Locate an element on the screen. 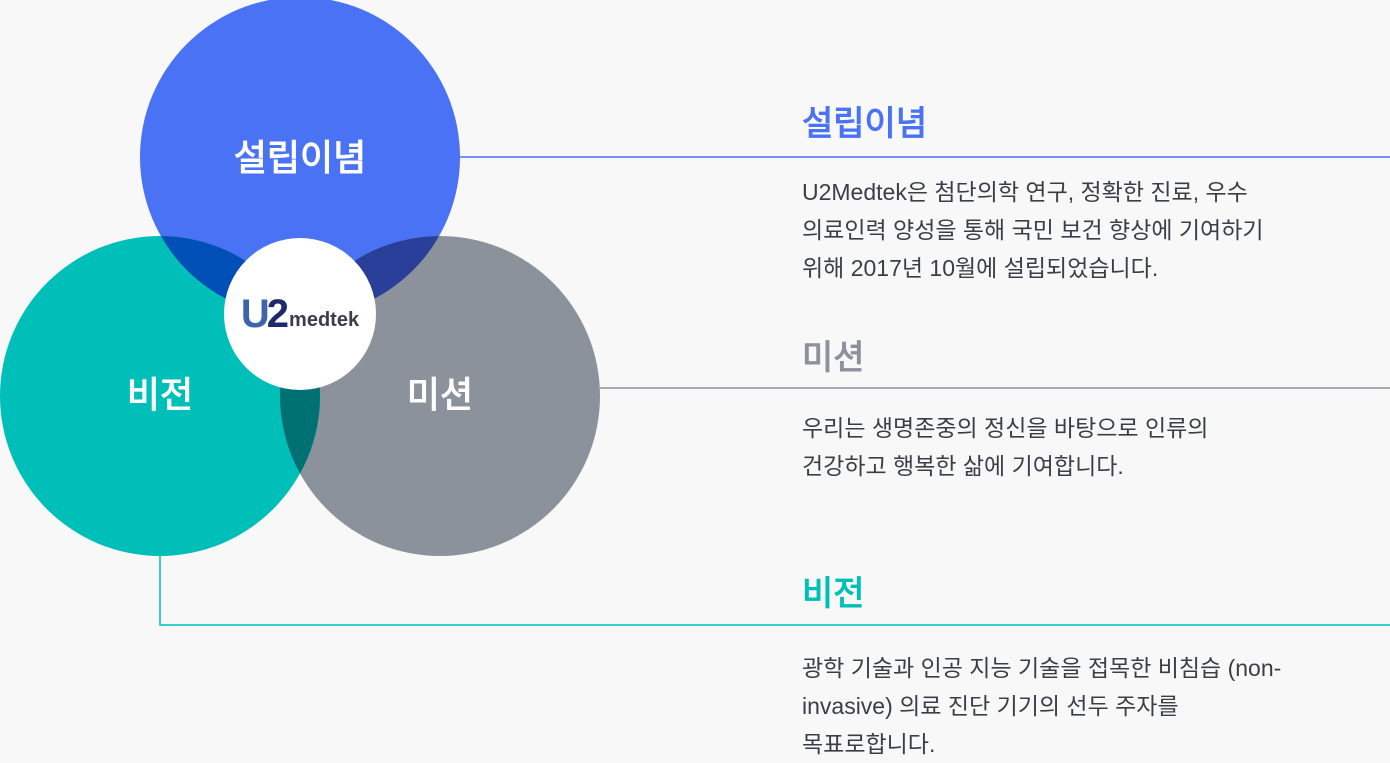 This screenshot has width=1390, height=763. vision-title: 비전 is located at coordinates (833, 594).